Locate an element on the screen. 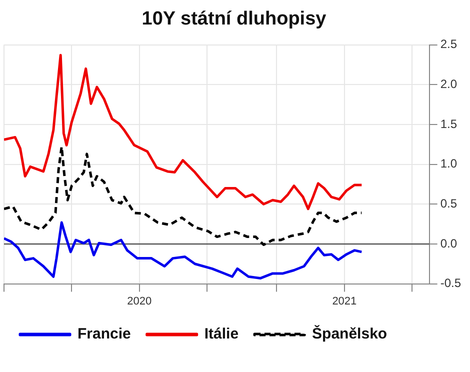 The height and width of the screenshot is (372, 470). x-tick-label: 2021 is located at coordinates (344, 301).